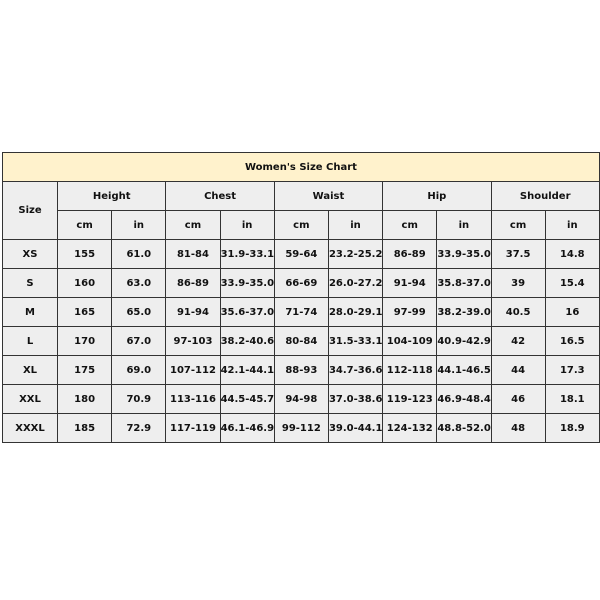  I want to click on table-title: Women's Size Chart, so click(301, 167).